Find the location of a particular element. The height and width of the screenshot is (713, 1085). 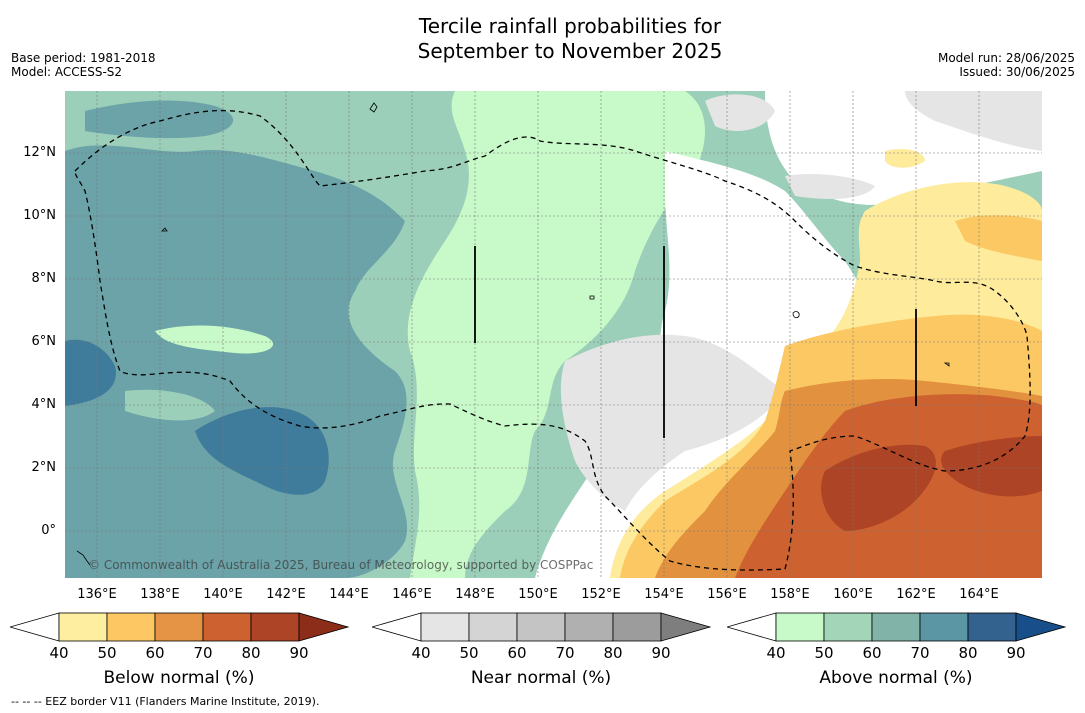

lon-label-164e: 164°E is located at coordinates (979, 594).